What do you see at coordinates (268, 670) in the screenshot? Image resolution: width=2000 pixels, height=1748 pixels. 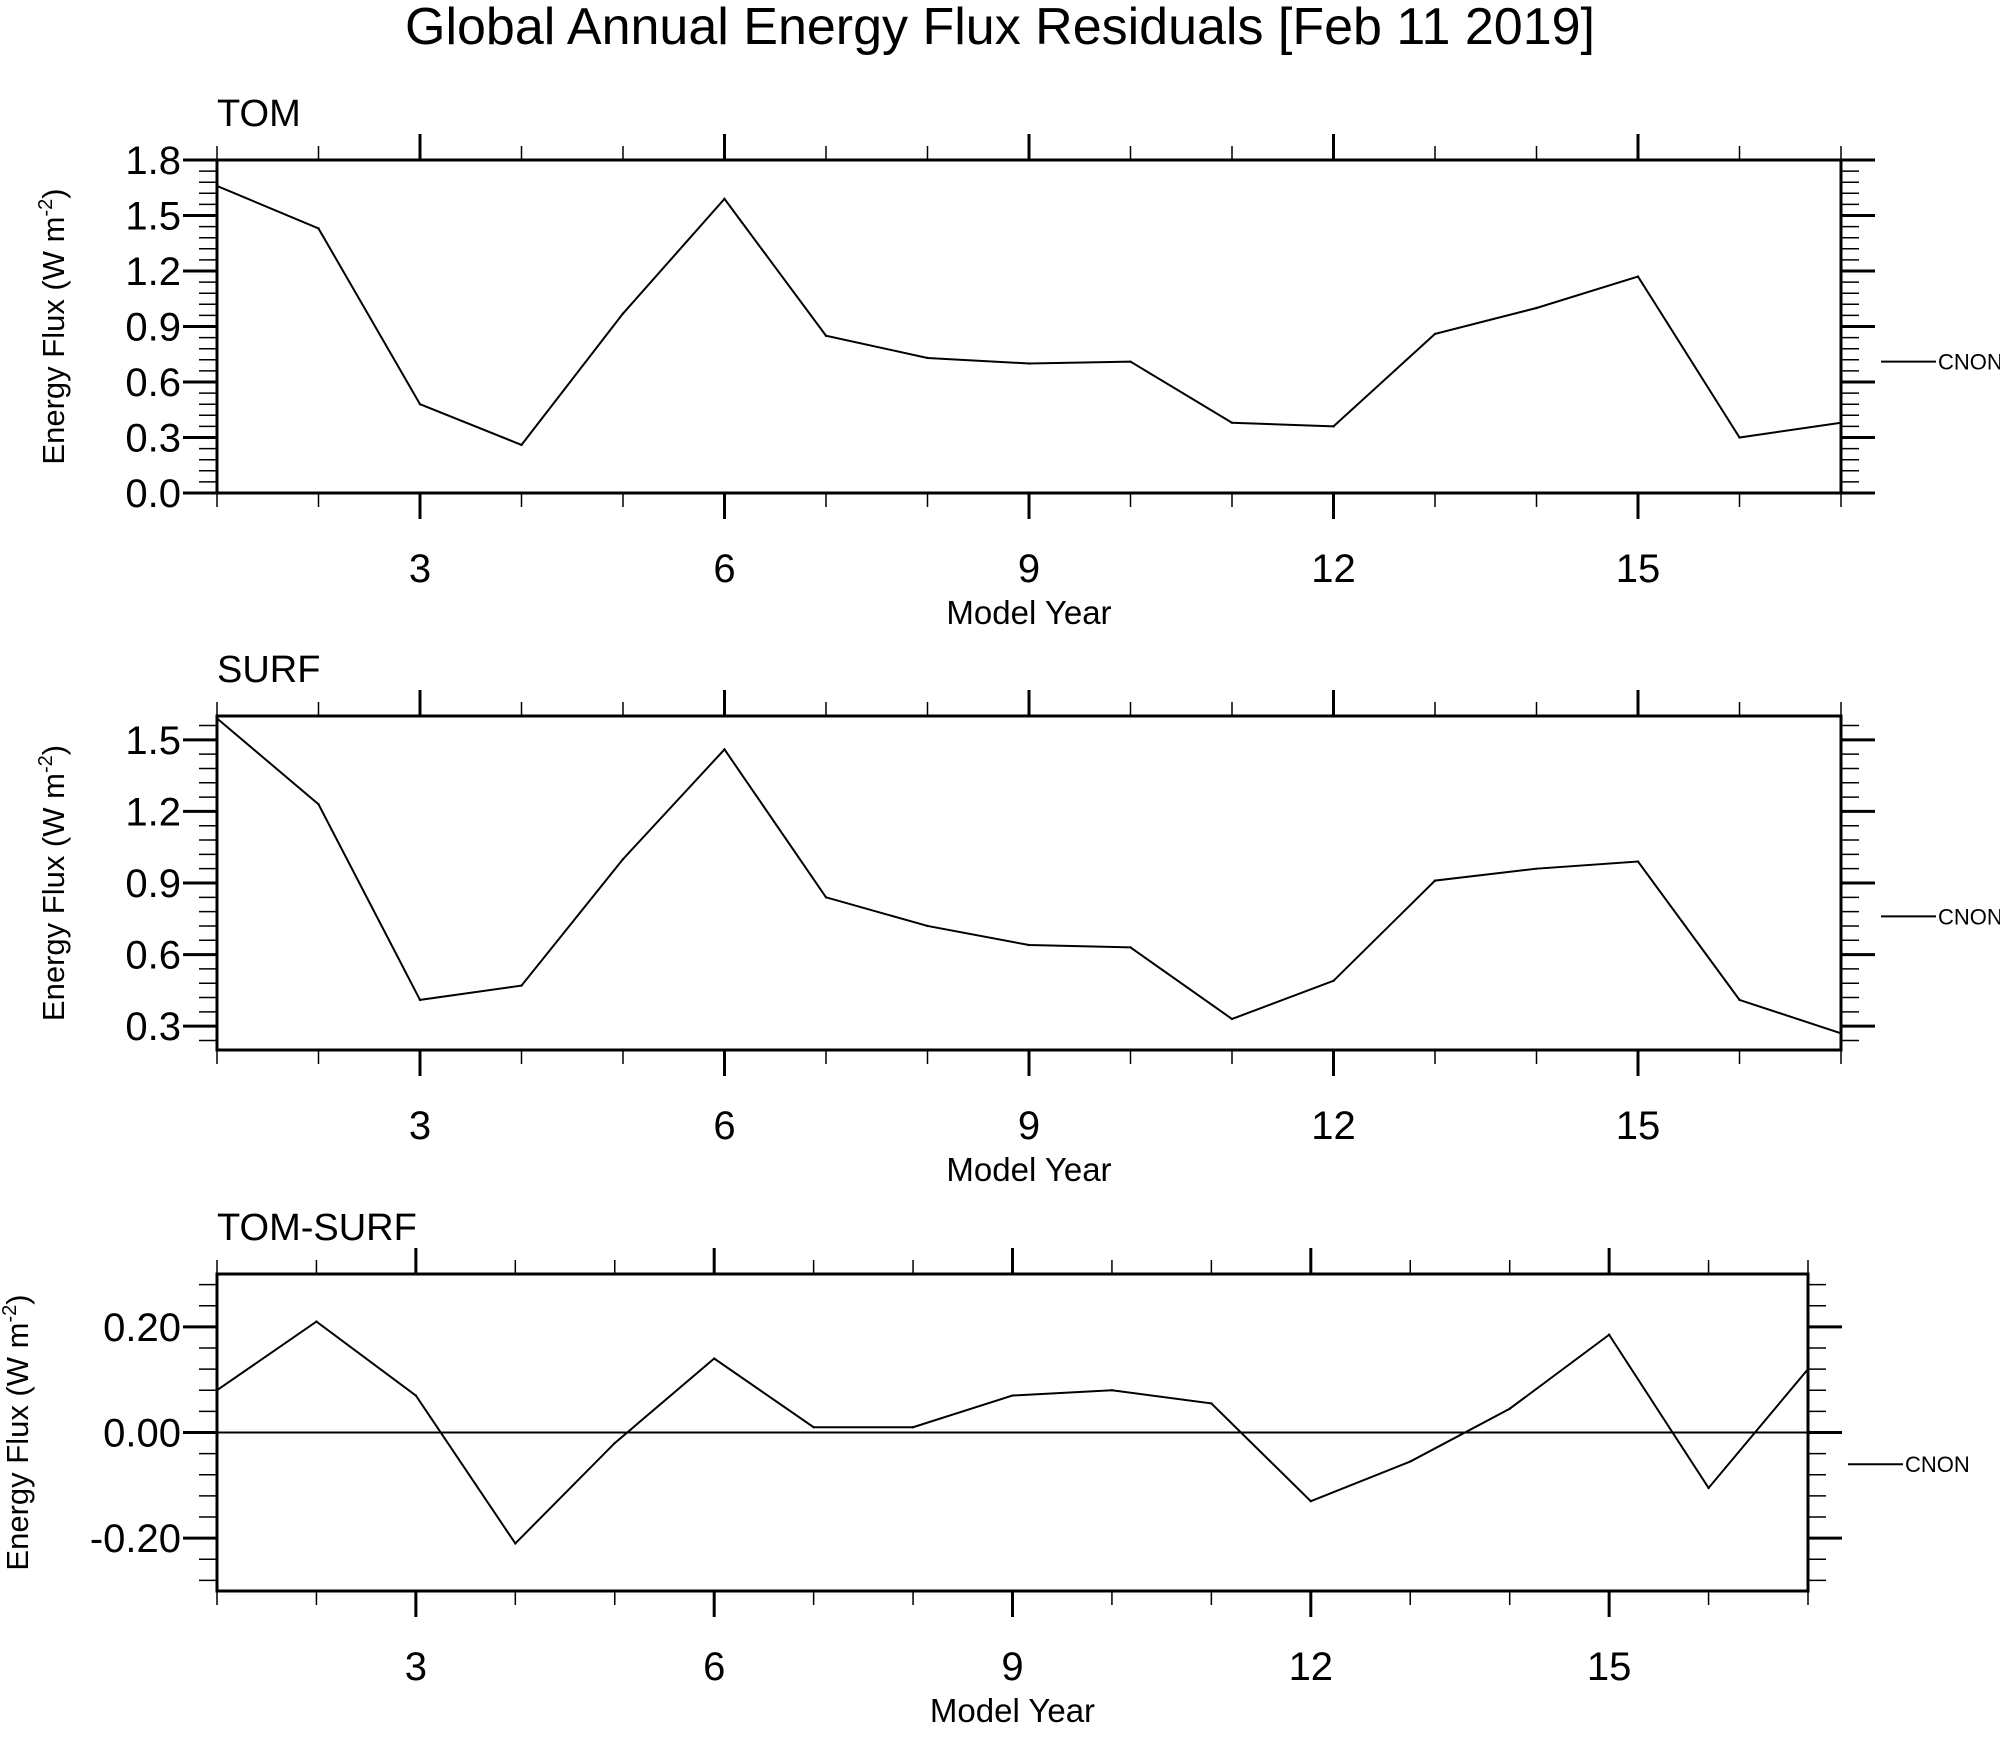 I see `panel-title: SURF` at bounding box center [268, 670].